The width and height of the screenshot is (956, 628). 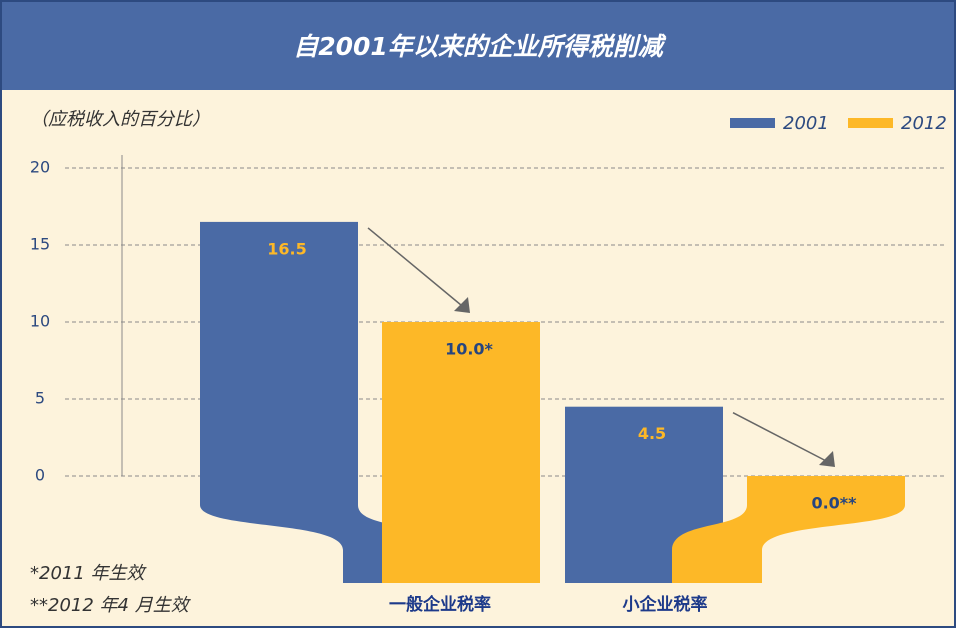 I want to click on y-tick-label: 15, so click(x=40, y=244).